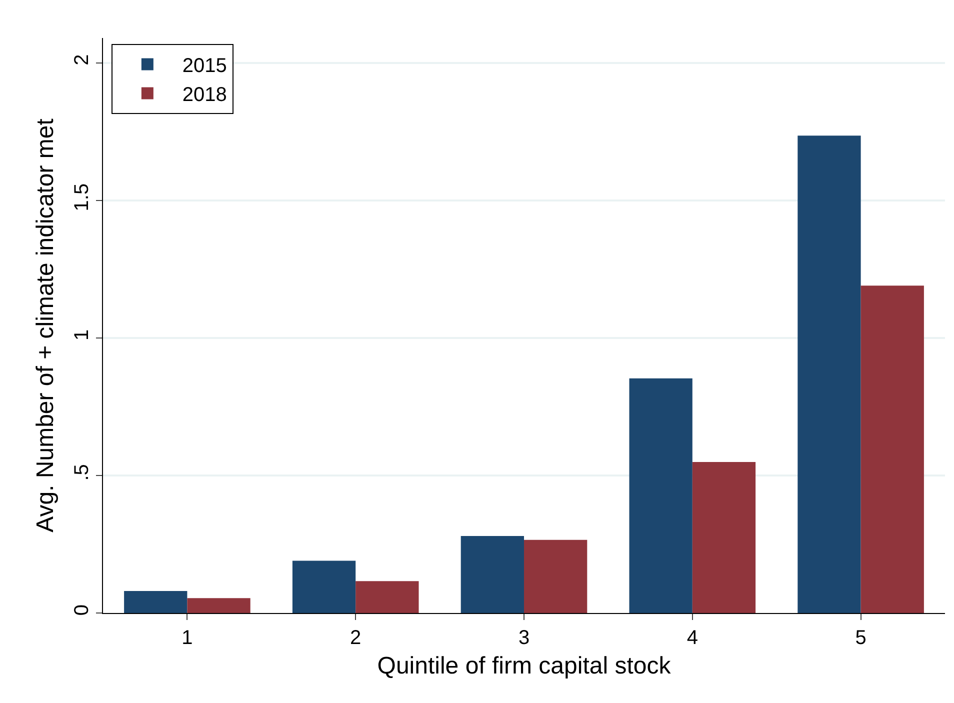  What do you see at coordinates (860, 638) in the screenshot?
I see `x-tick-label: 5` at bounding box center [860, 638].